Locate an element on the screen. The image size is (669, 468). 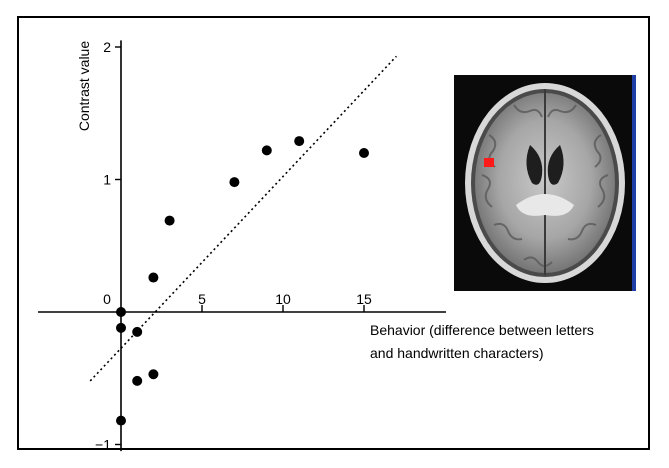
x-tick-label: 15 is located at coordinates (364, 299).